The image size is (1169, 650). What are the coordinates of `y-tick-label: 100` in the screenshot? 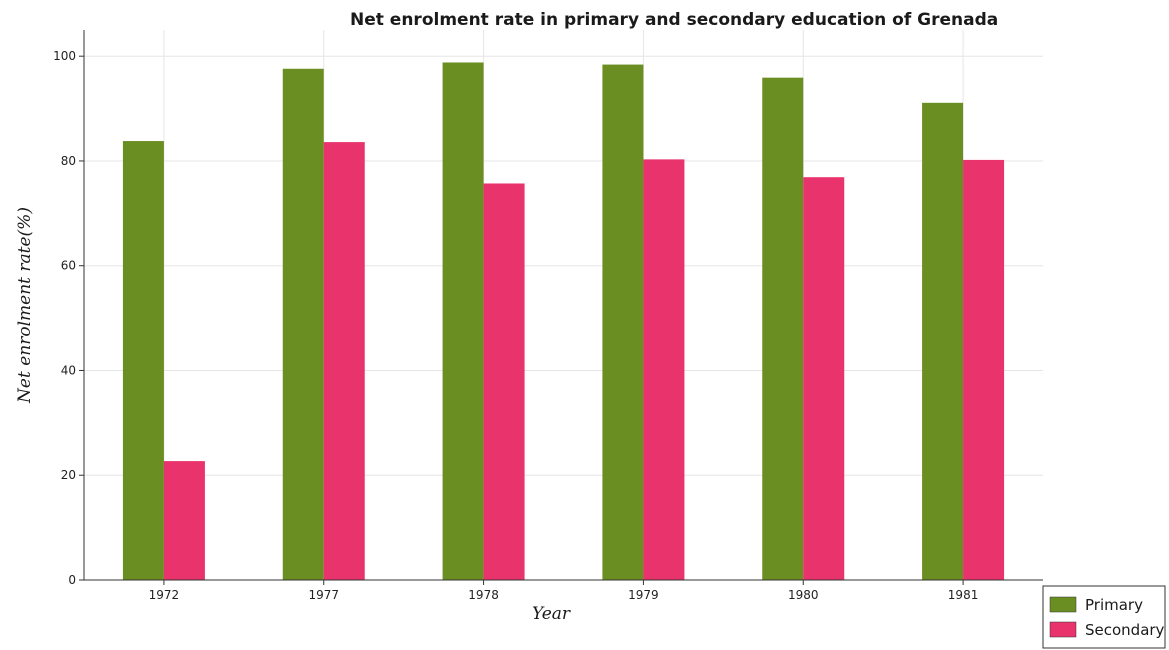 It's located at (64, 56).